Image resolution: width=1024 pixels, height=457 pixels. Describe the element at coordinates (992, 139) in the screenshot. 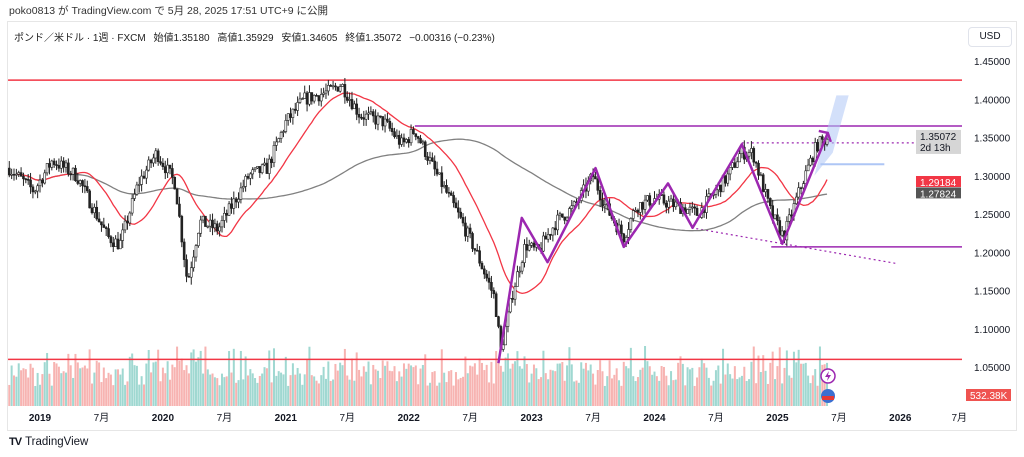

I see `y-tick-label: 1.35000` at that location.